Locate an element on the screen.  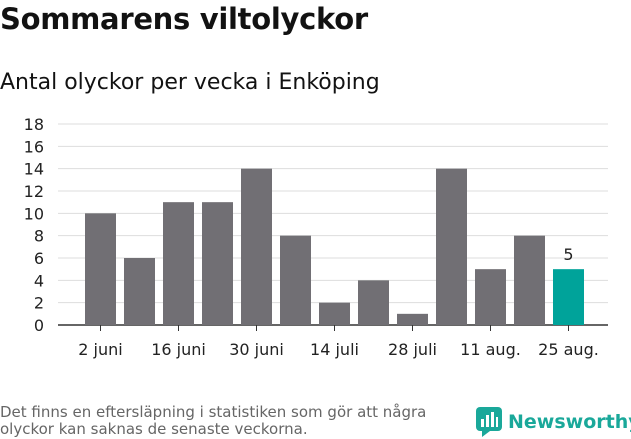
chart-subtitle: Antal olyckor per vecka i Enköping is located at coordinates (190, 82).